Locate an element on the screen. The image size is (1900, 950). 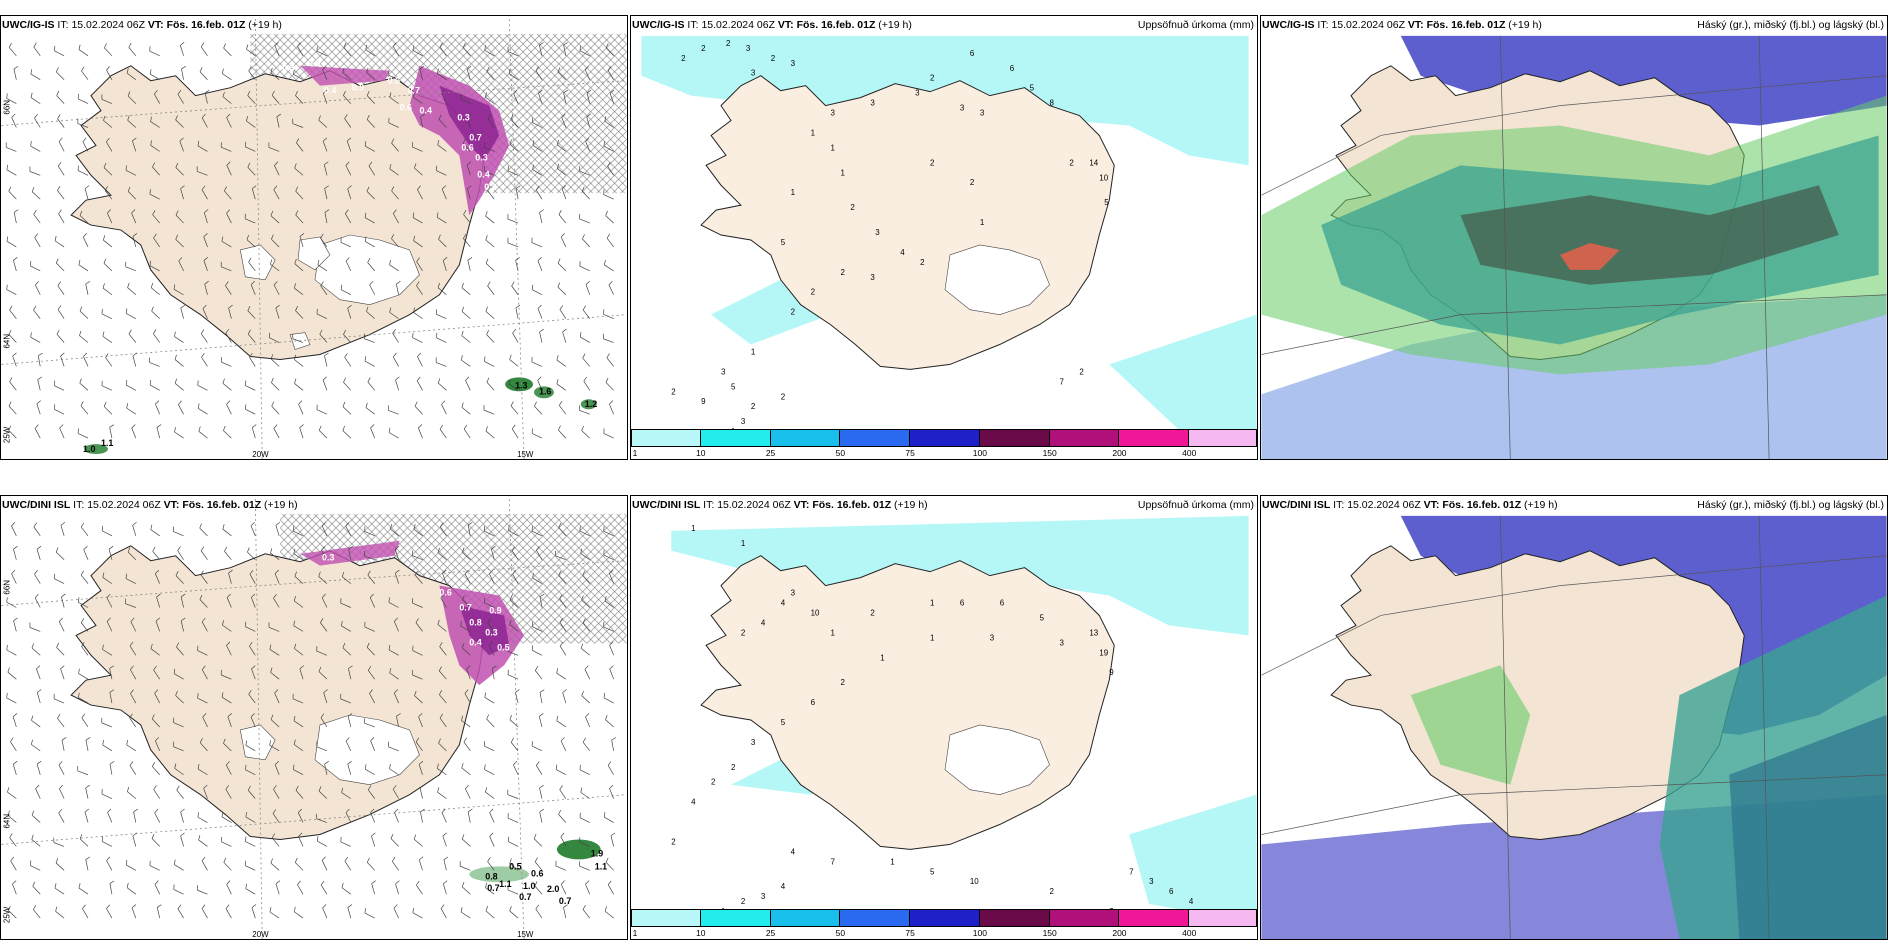
accum-number: 9 is located at coordinates (703, 401).